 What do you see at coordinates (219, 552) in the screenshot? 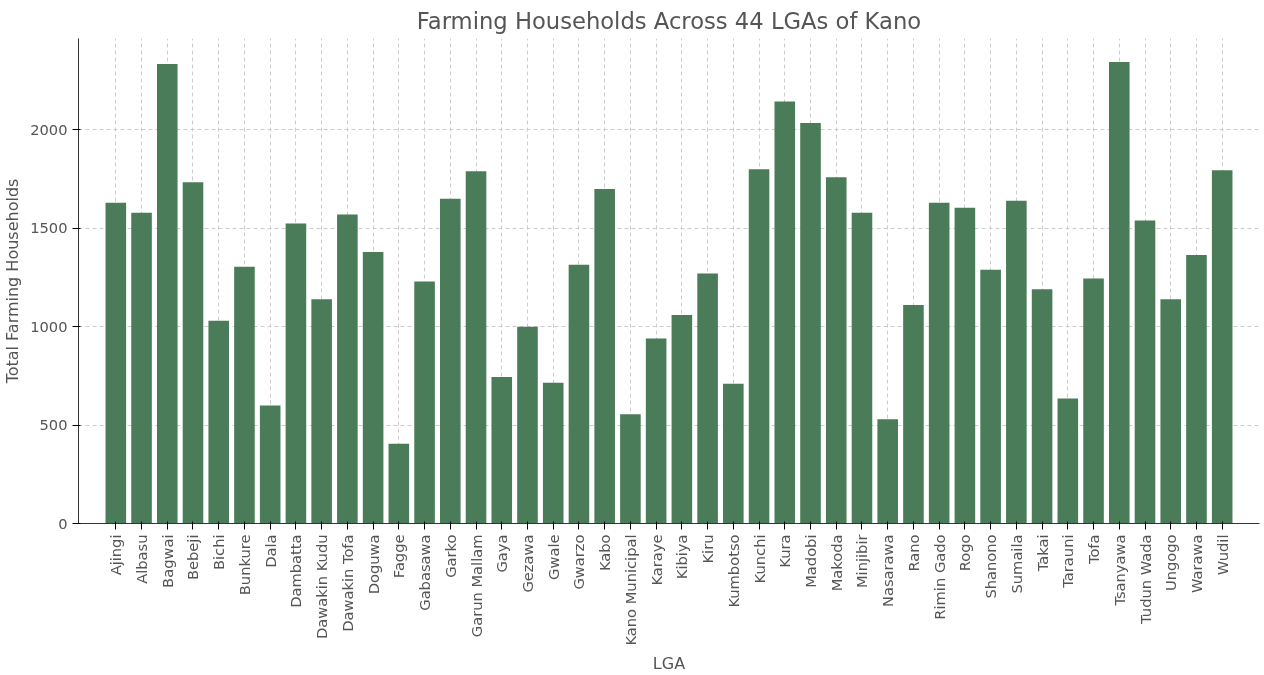
I see `x-tick-label: Bichi` at bounding box center [219, 552].